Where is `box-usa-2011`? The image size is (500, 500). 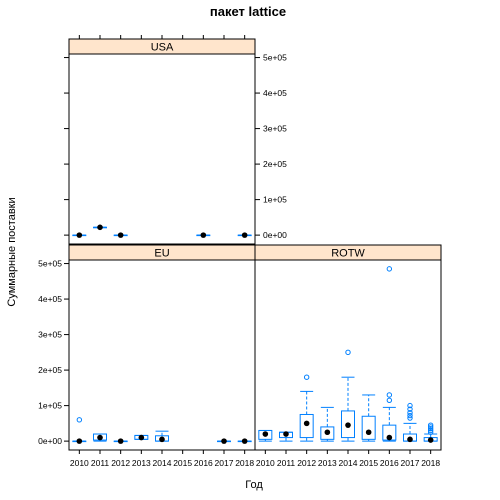 box-usa-2011 is located at coordinates (100, 227).